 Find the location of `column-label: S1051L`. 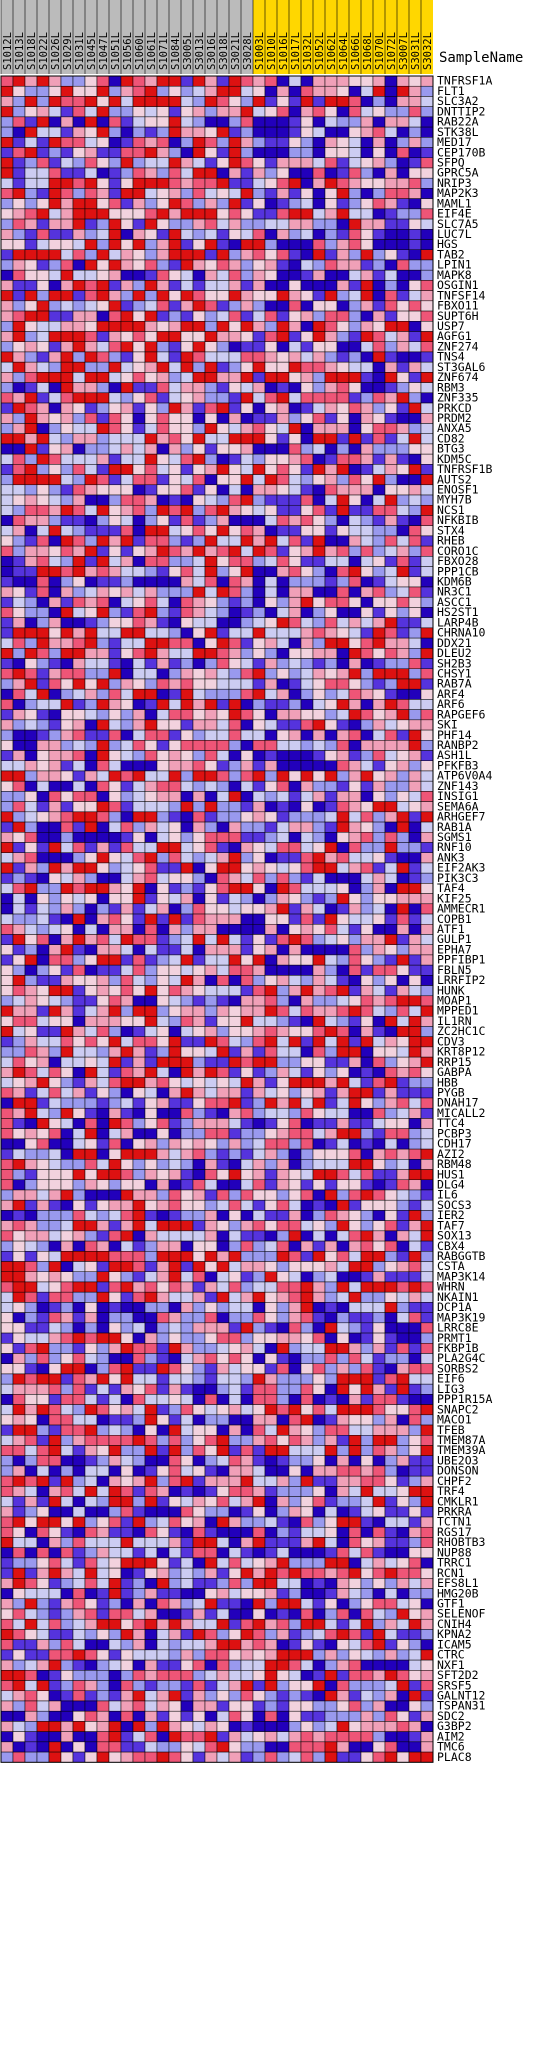

column-label: S1051L is located at coordinates (116, 51).